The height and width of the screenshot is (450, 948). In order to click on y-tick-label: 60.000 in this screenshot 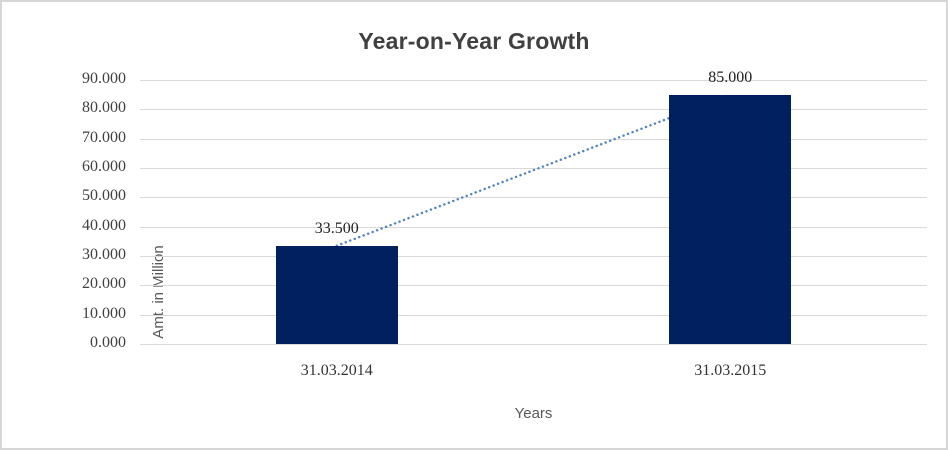, I will do `click(104, 166)`.